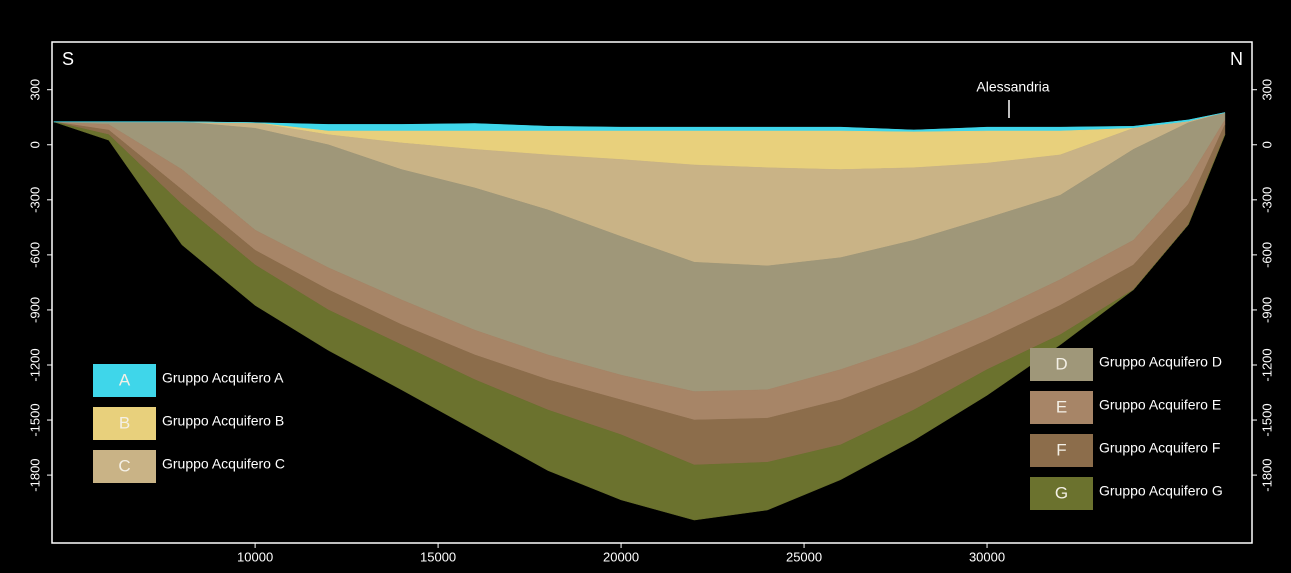  What do you see at coordinates (804, 556) in the screenshot?
I see `x-tick-label: 25000` at bounding box center [804, 556].